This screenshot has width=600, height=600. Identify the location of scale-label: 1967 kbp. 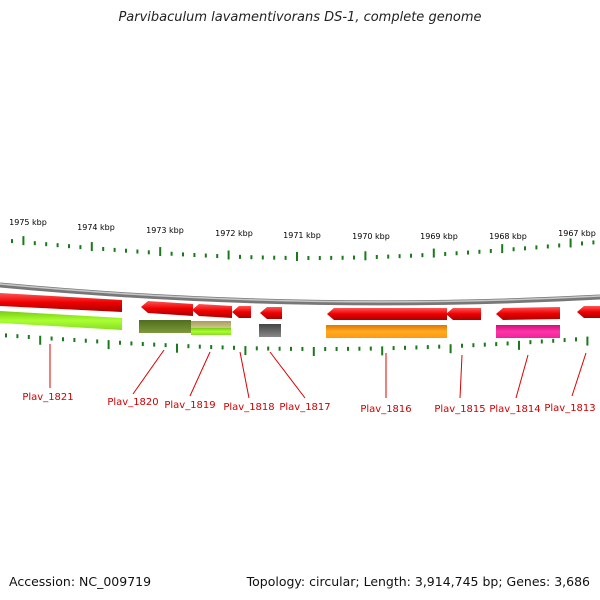
(577, 233).